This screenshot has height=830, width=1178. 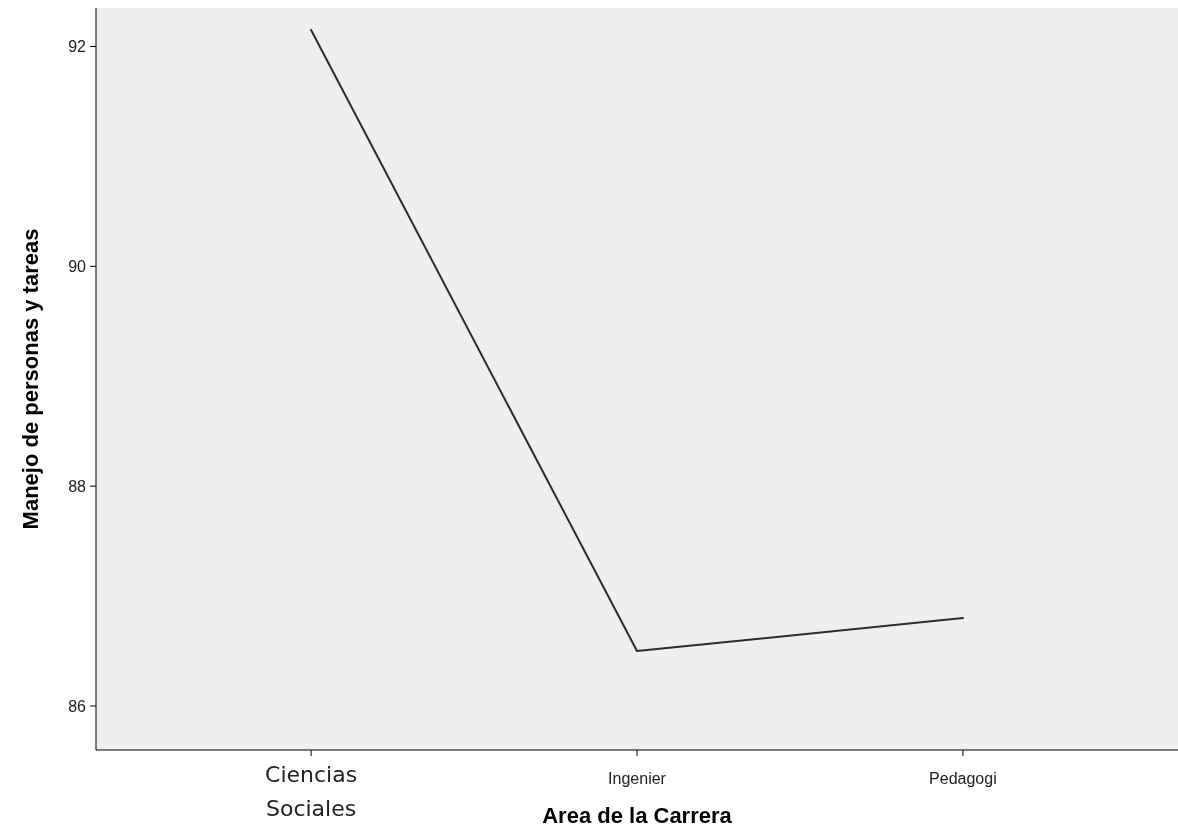 I want to click on y-tick-label: 88, so click(x=77, y=486).